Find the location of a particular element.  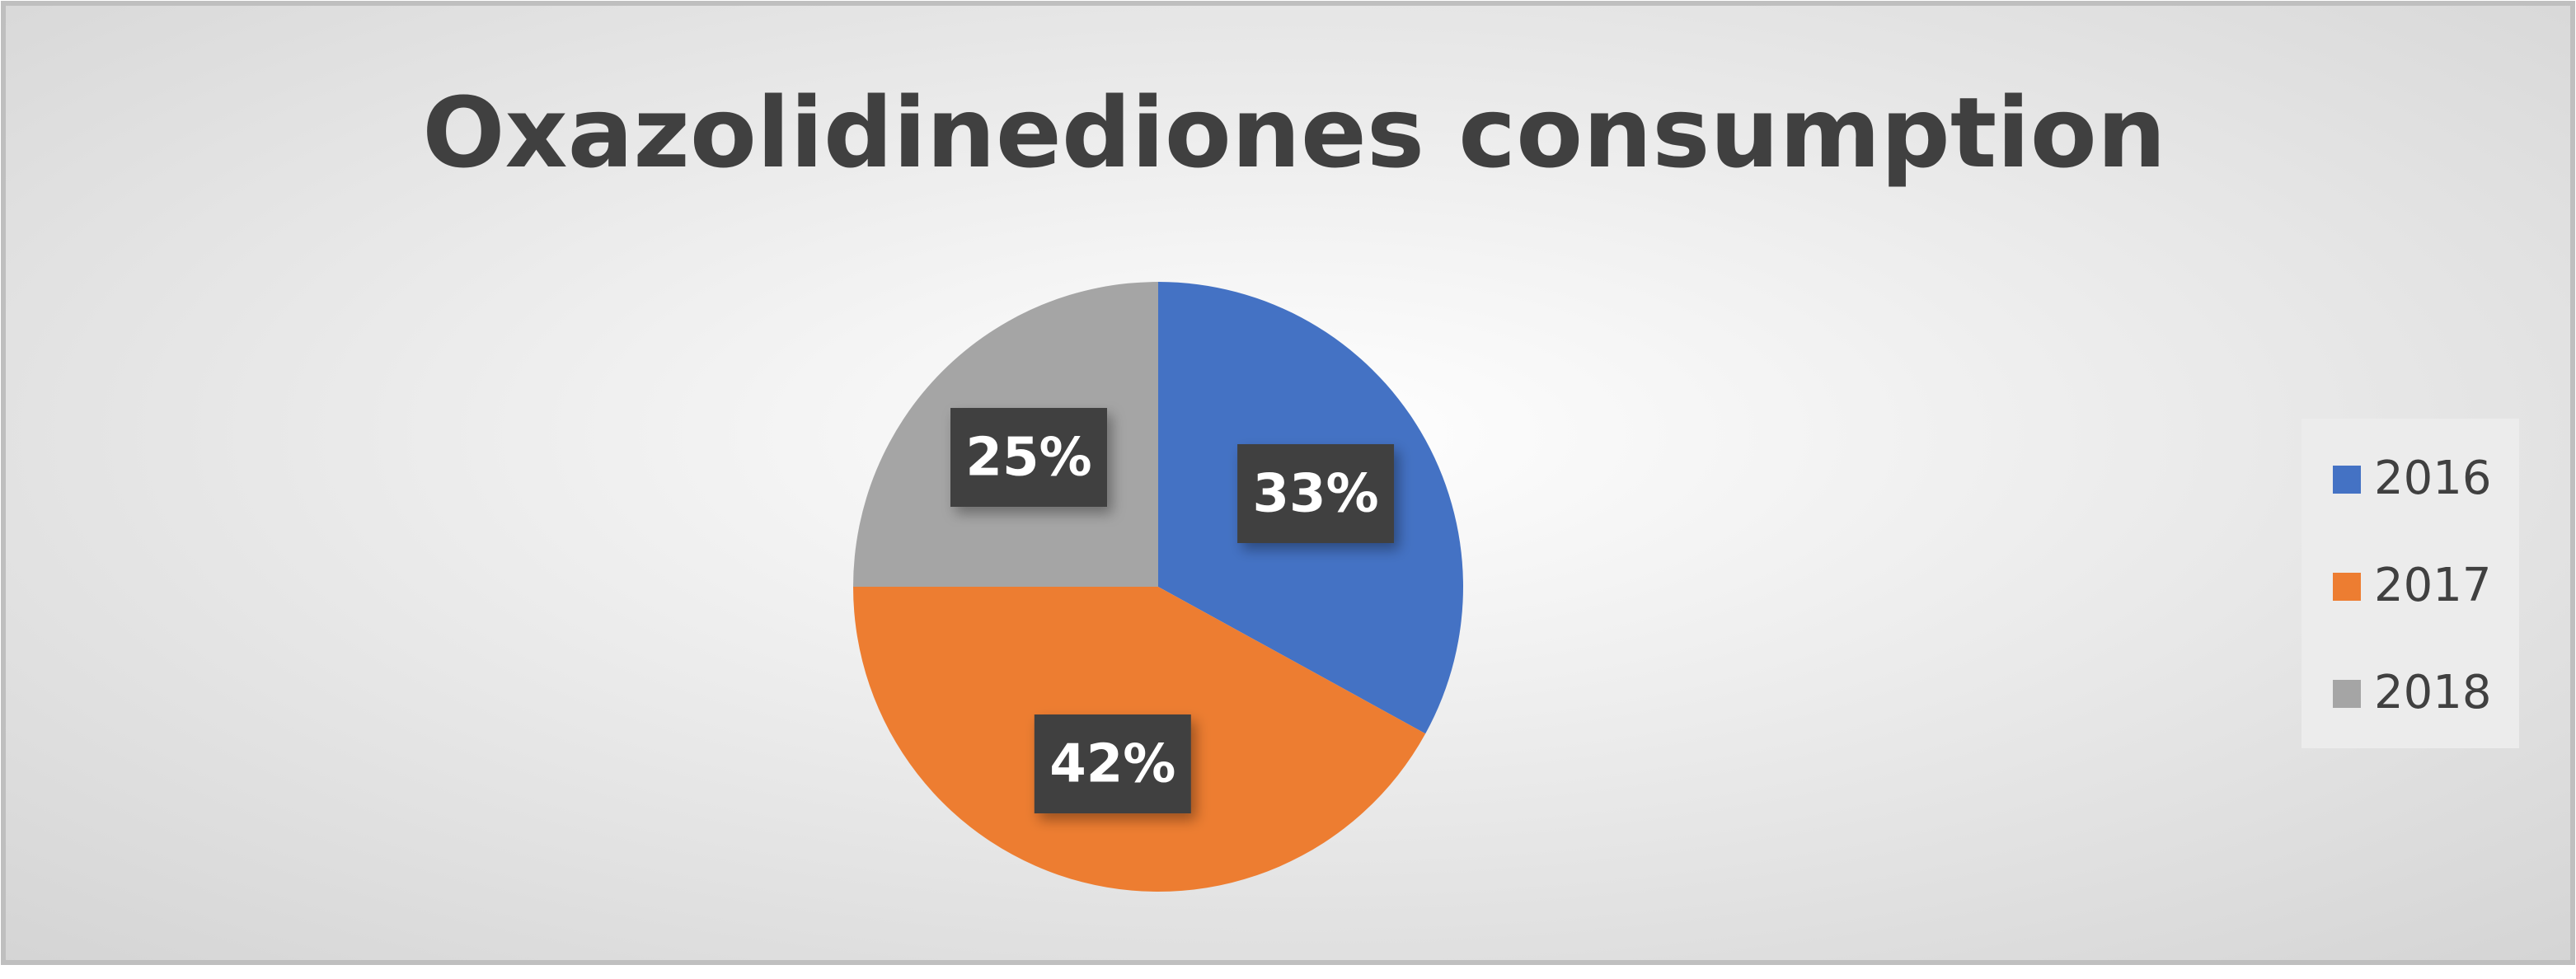

legend-label: 2017 is located at coordinates (2433, 586).